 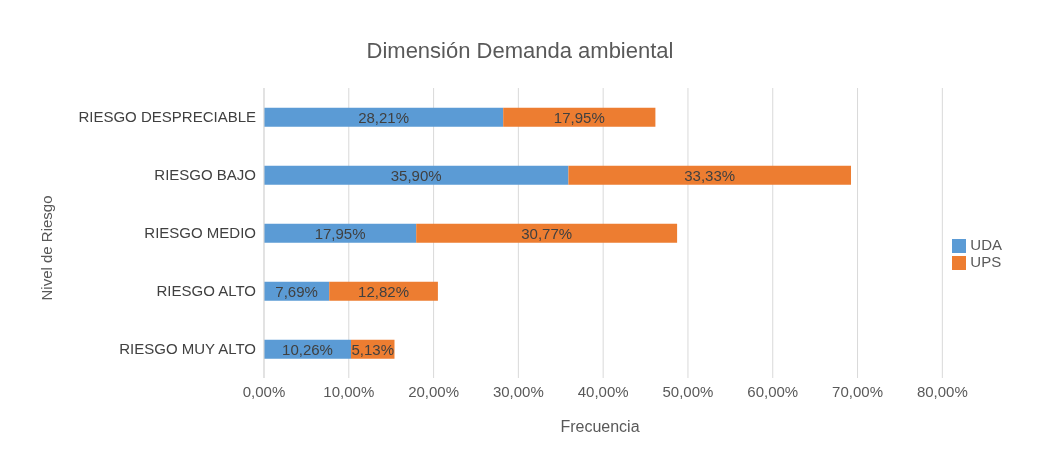 I want to click on y-tick-label: RIESGO MEDIO, so click(x=200, y=233).